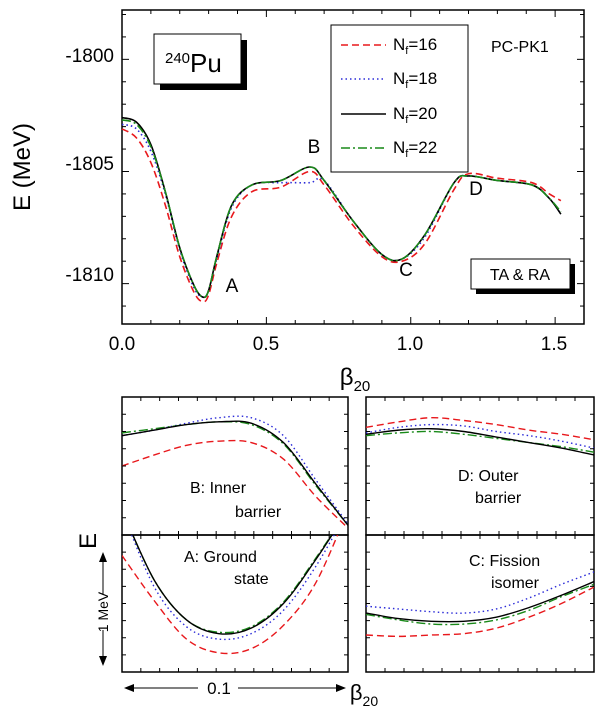 The height and width of the screenshot is (710, 598). Describe the element at coordinates (355, 379) in the screenshot. I see `main-x-axis-label: β20` at that location.